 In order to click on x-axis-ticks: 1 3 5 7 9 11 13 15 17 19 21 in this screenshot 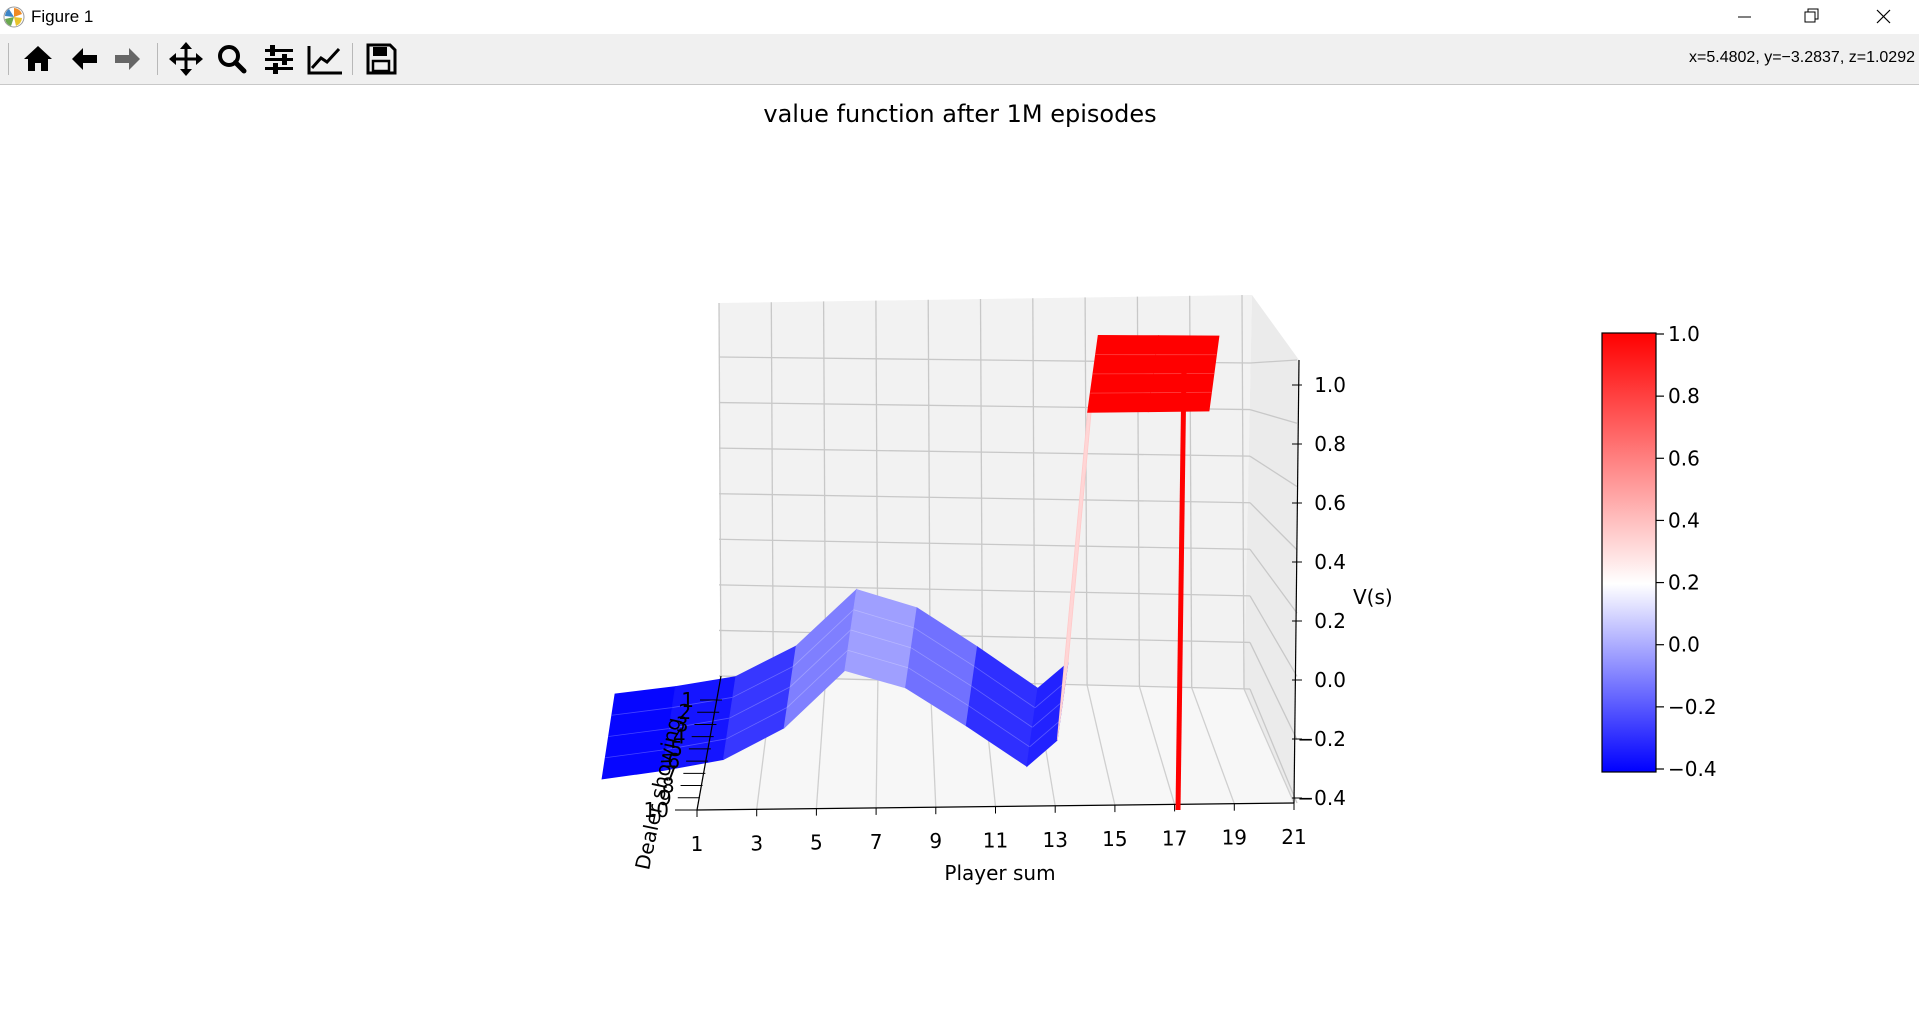, I will do `click(999, 829)`.